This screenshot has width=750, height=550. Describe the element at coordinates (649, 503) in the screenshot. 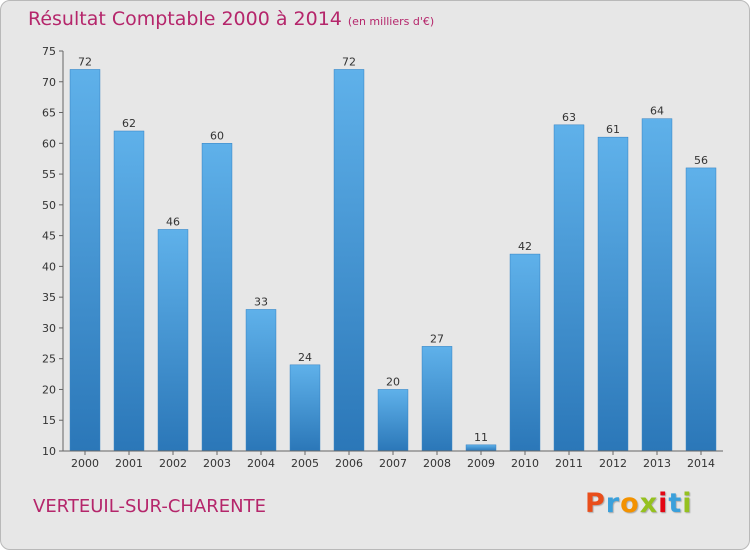

I see `logo-letter: x` at that location.